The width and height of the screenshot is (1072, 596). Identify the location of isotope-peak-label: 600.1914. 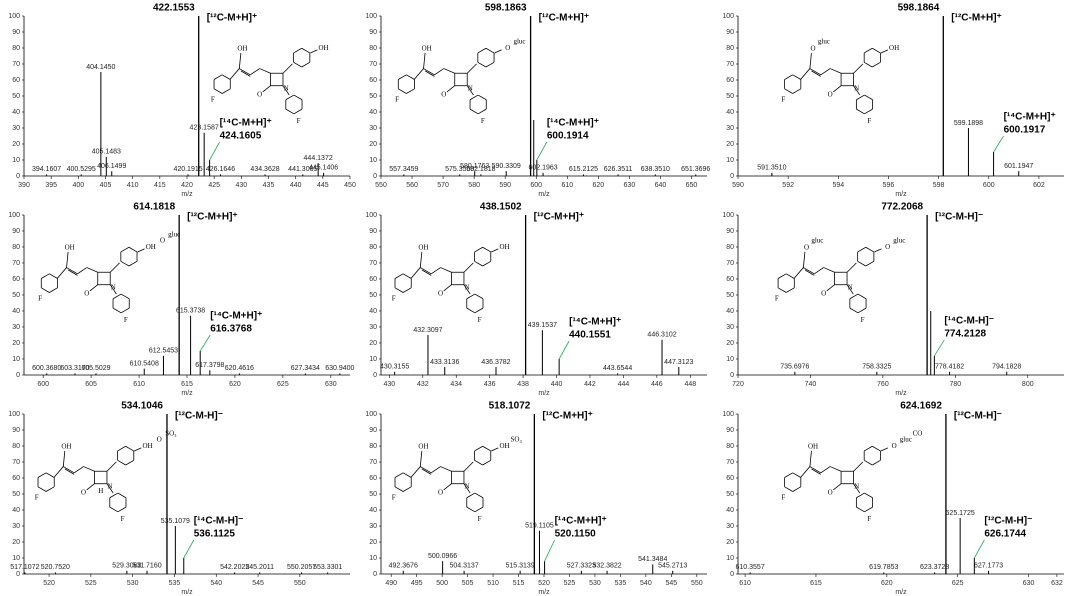
(568, 136).